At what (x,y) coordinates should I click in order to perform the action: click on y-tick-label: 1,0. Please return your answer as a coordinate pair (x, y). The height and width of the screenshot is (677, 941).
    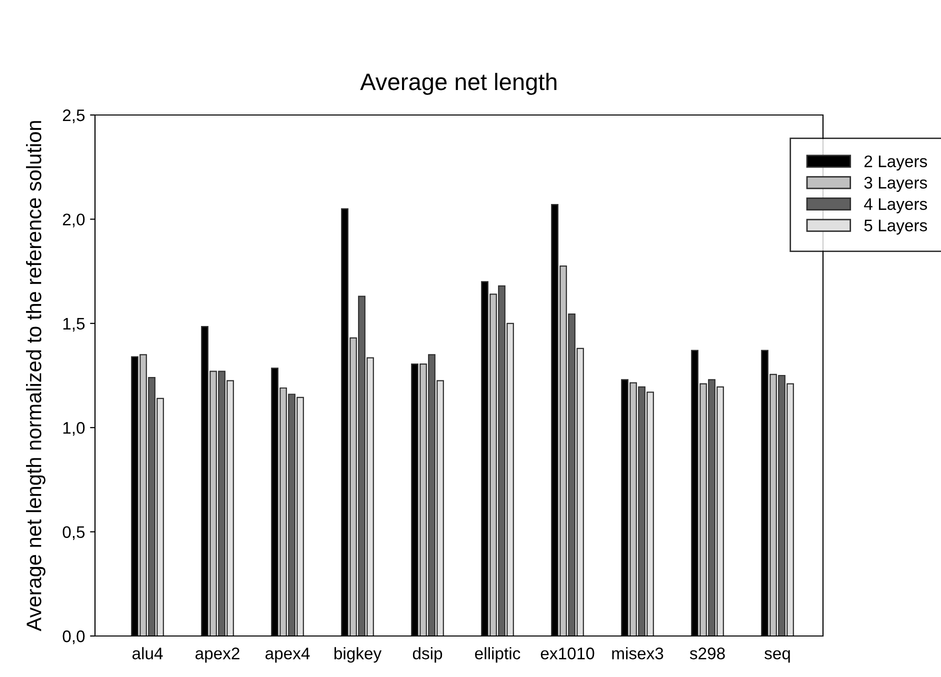
    Looking at the image, I should click on (74, 429).